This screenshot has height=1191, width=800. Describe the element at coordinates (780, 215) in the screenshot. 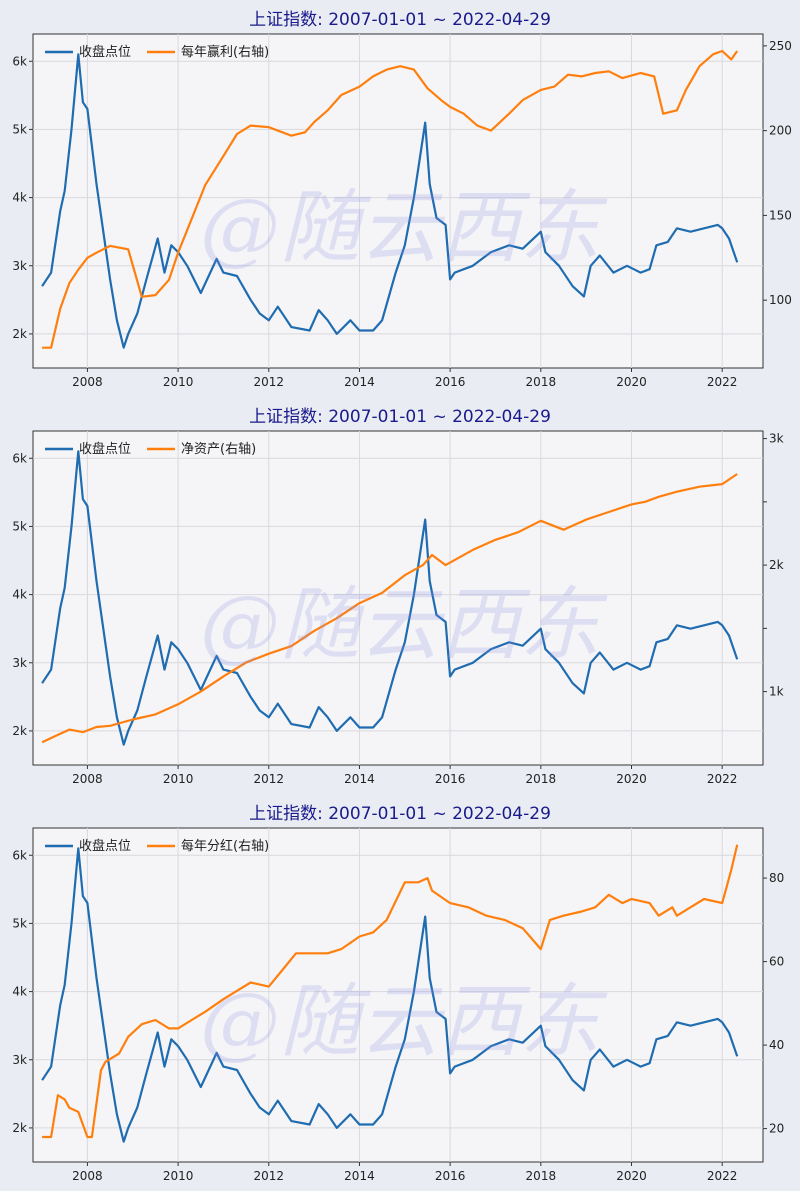

I see `right-tick-label: 150` at that location.